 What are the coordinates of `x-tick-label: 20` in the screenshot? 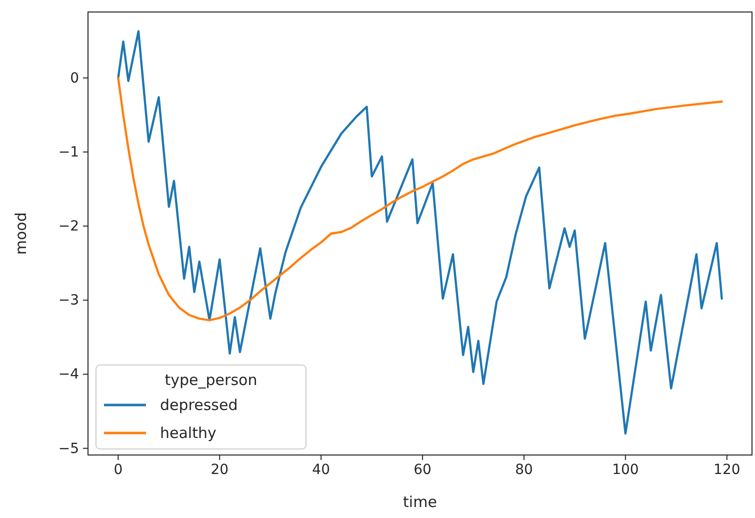 It's located at (219, 470).